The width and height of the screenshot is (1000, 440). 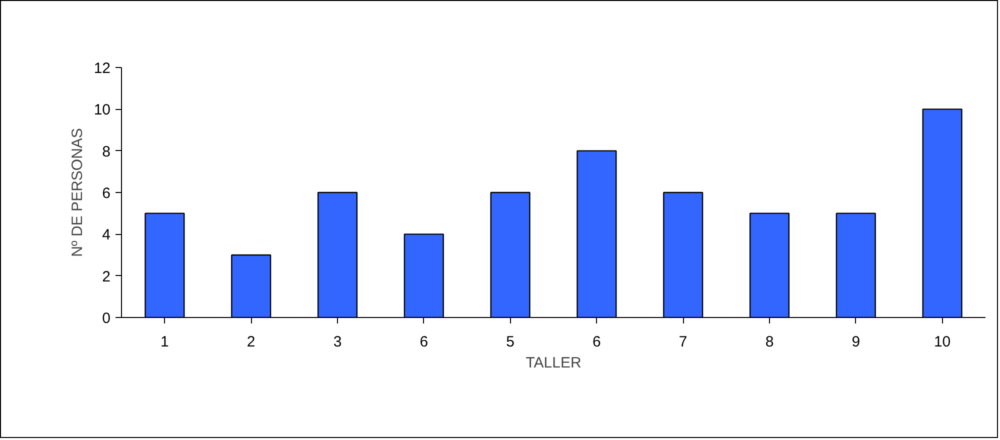 What do you see at coordinates (683, 342) in the screenshot?
I see `x-tick-label: 7` at bounding box center [683, 342].